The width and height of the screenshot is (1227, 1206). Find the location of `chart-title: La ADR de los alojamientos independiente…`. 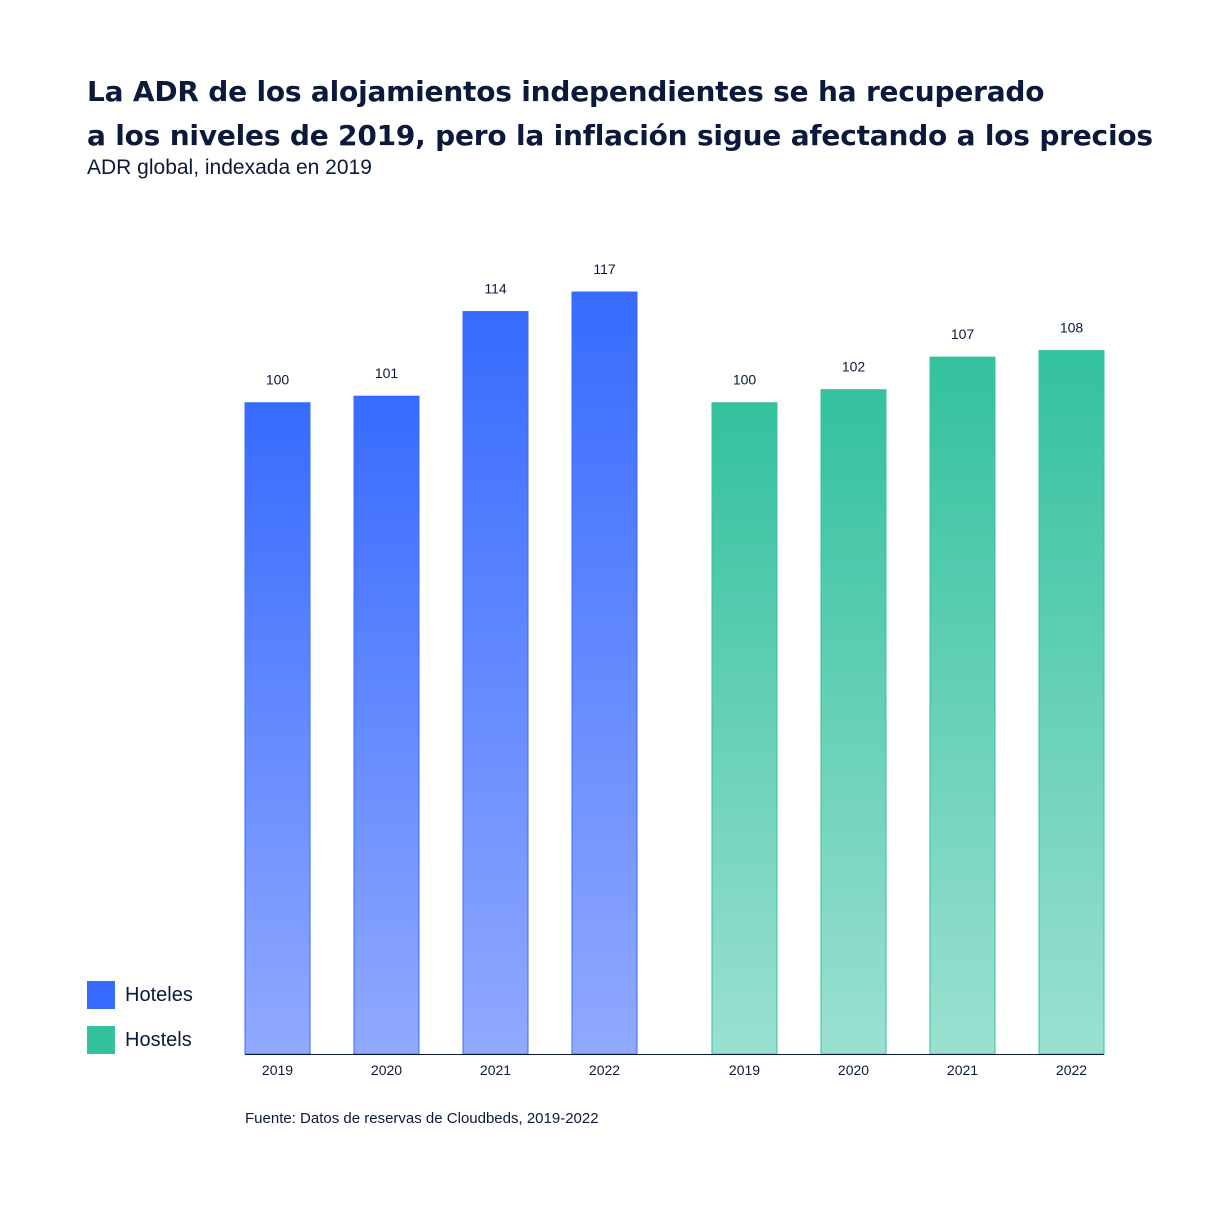

chart-title: La ADR de los alojamientos independiente… is located at coordinates (642, 114).